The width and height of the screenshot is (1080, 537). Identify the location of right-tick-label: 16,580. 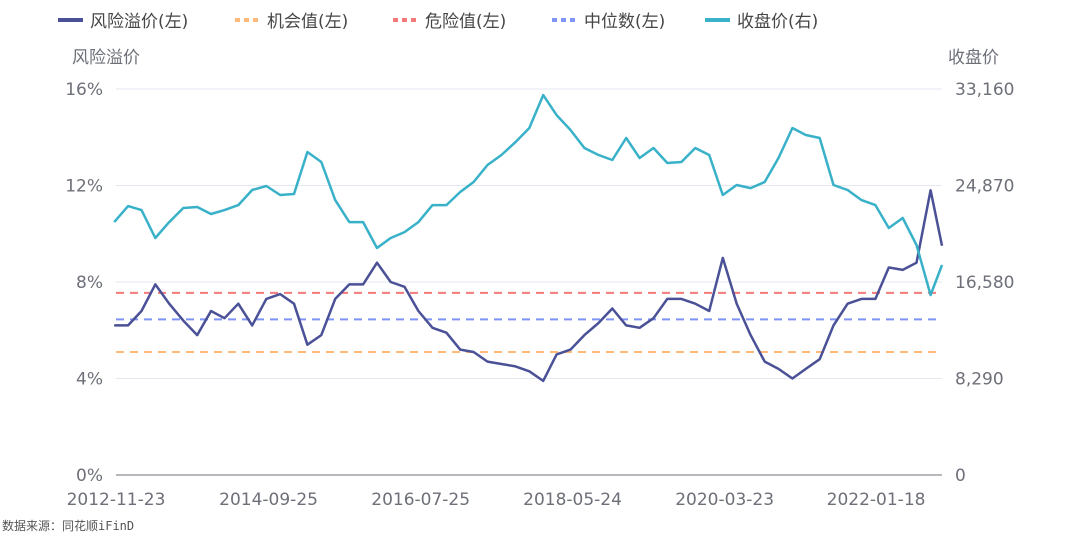
(984, 283).